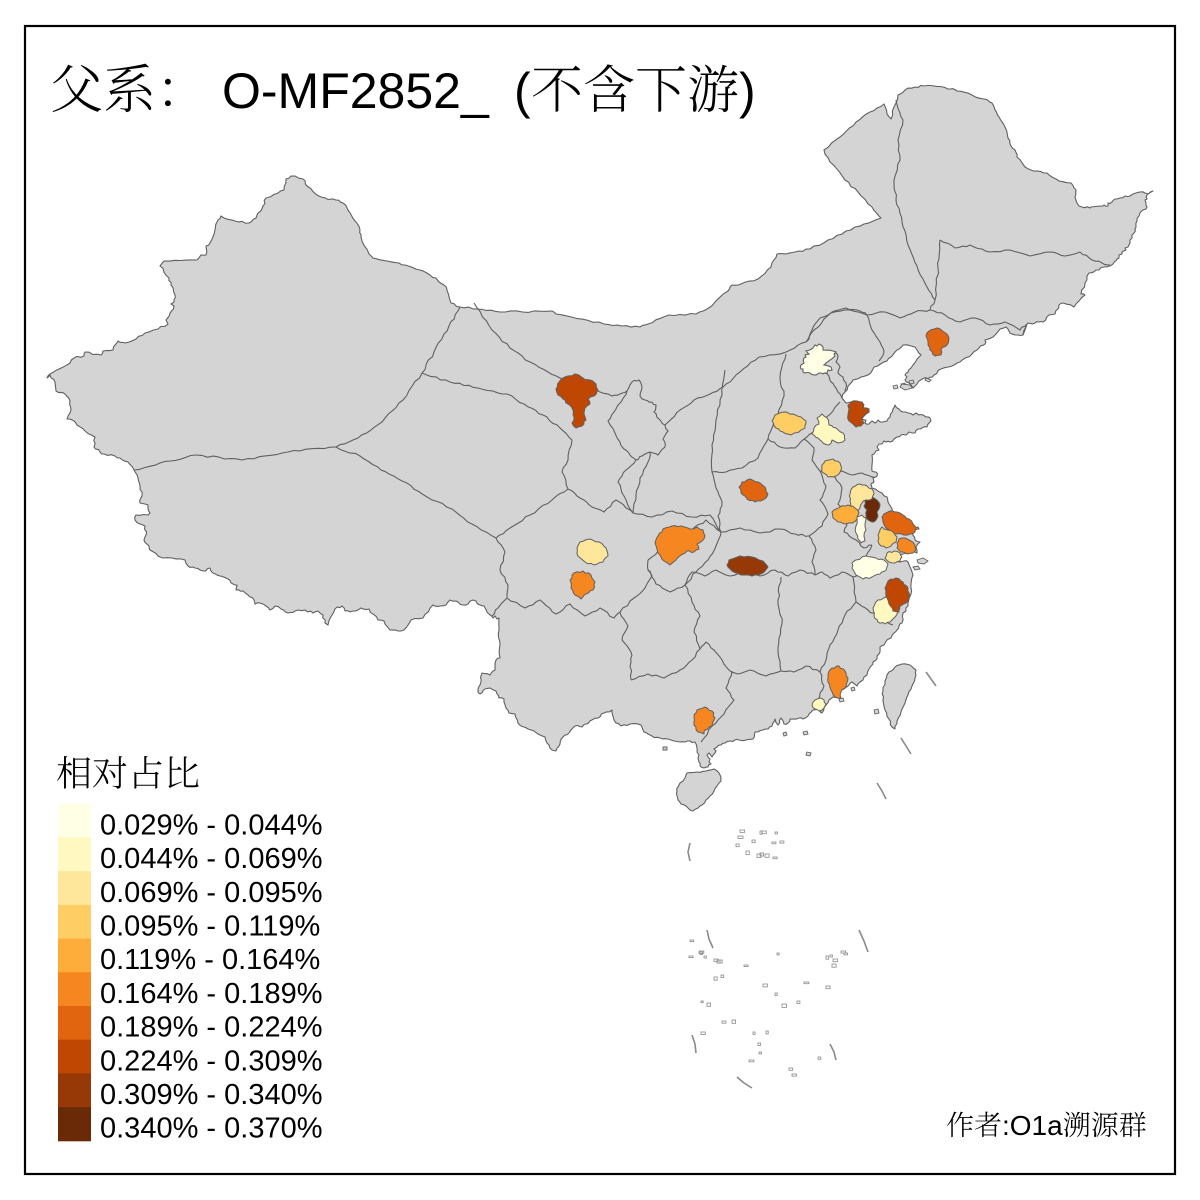  What do you see at coordinates (210, 927) in the screenshot?
I see `svg-text: 0.095% - 0.119%` at bounding box center [210, 927].